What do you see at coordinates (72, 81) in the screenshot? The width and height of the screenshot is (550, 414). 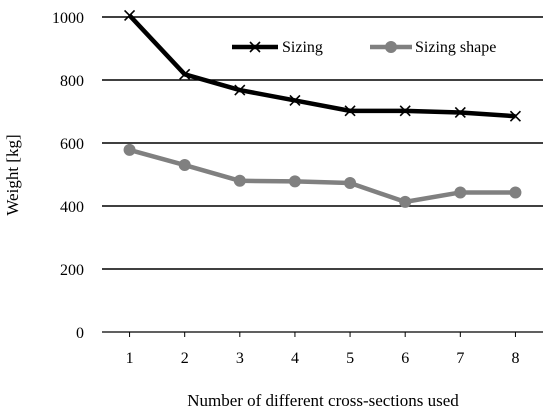 I see `y-tick-label-800: 800` at bounding box center [72, 81].